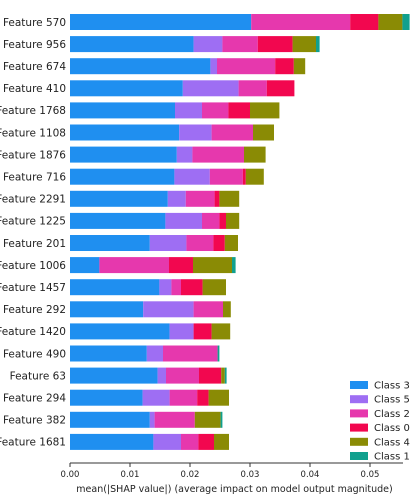  Describe the element at coordinates (33, 266) in the screenshot. I see `category-label: Feature 1006` at that location.